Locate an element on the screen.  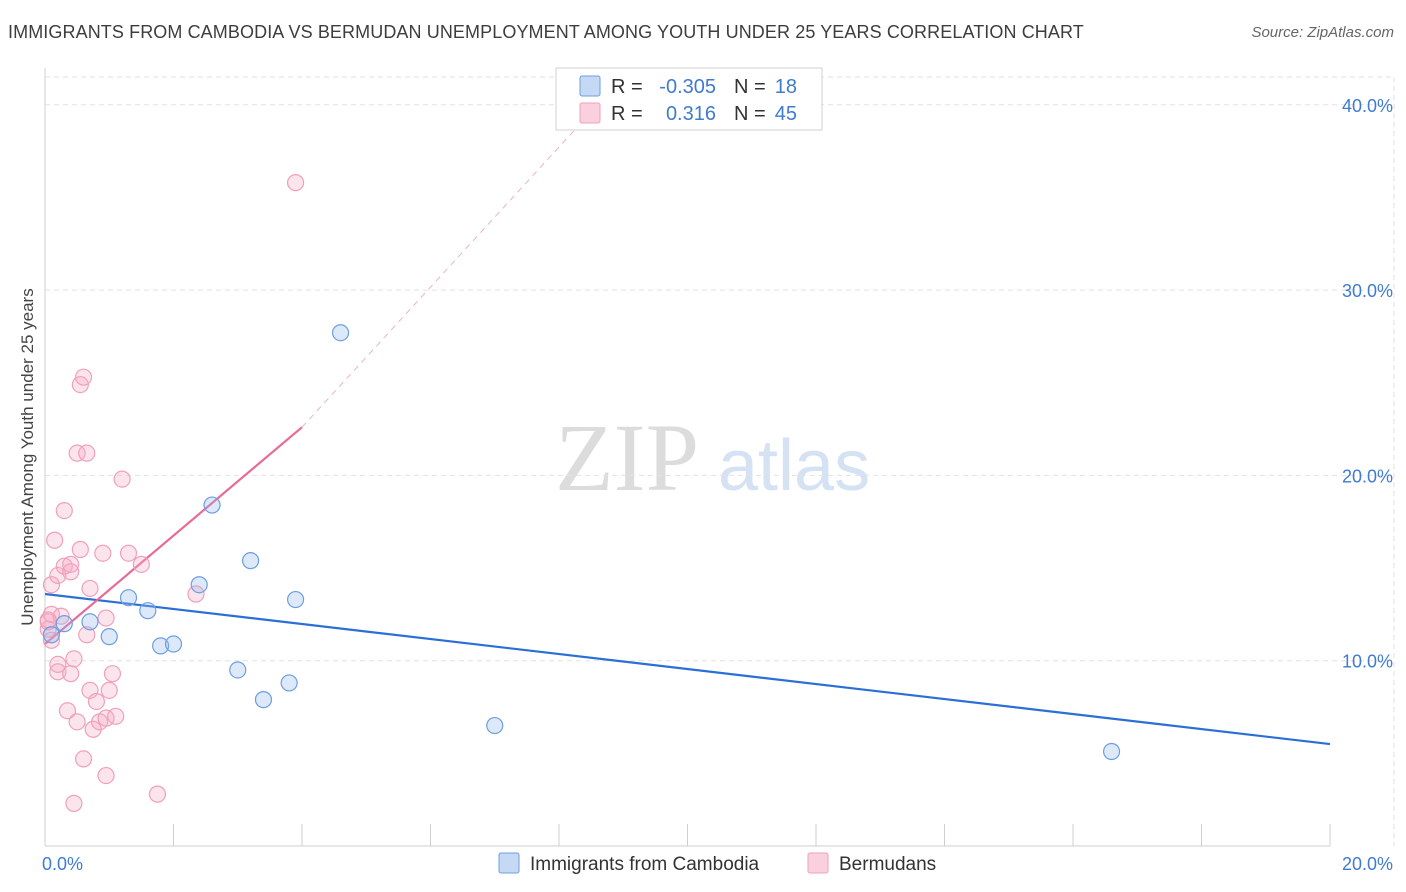
series-legend-label-cambodia: Immigrants from Cambodia is located at coordinates (645, 864).